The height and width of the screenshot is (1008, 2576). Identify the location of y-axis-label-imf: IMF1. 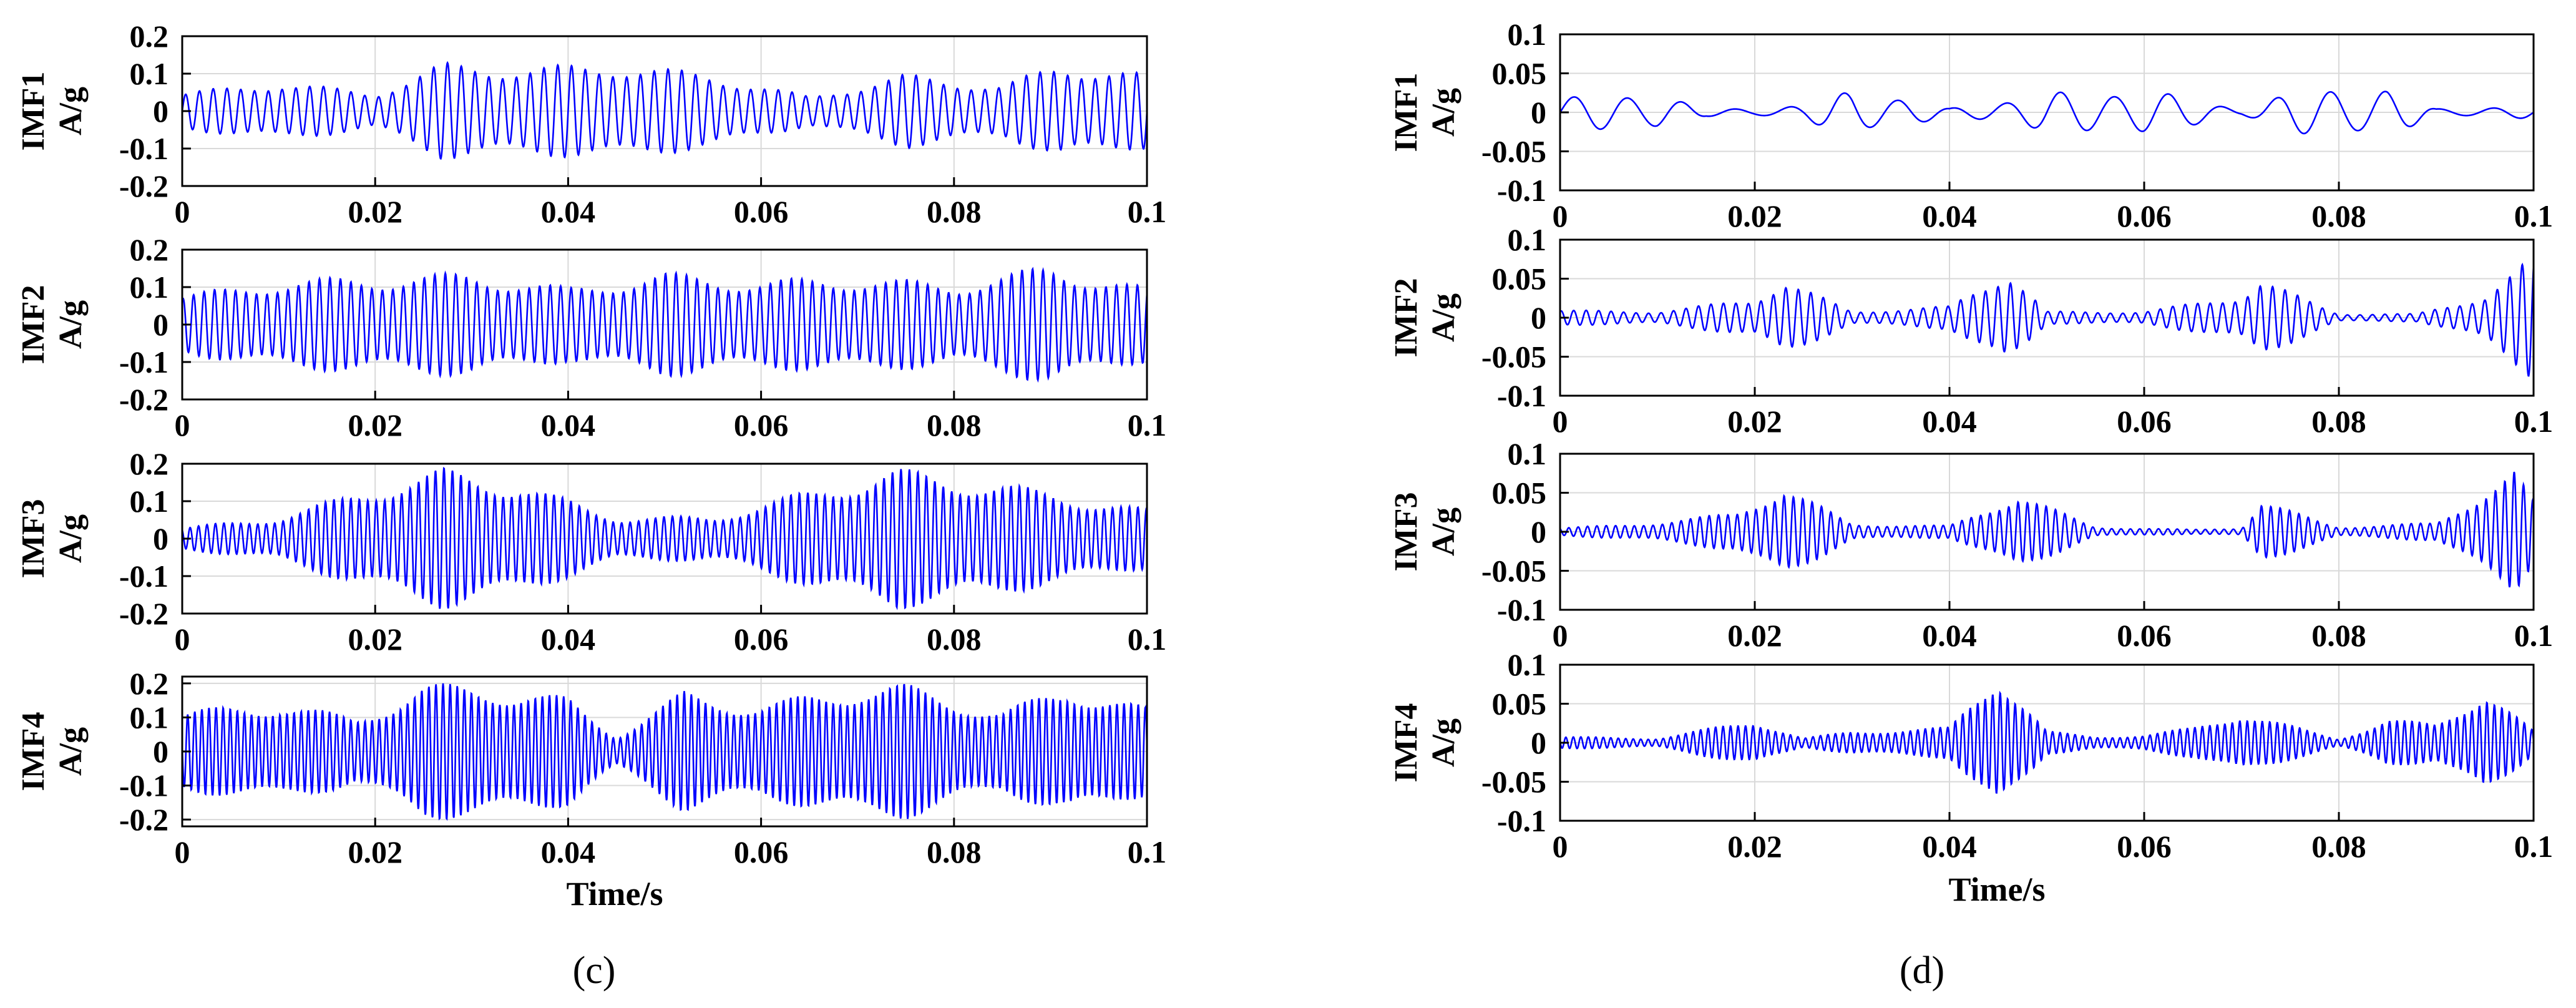
(33, 110).